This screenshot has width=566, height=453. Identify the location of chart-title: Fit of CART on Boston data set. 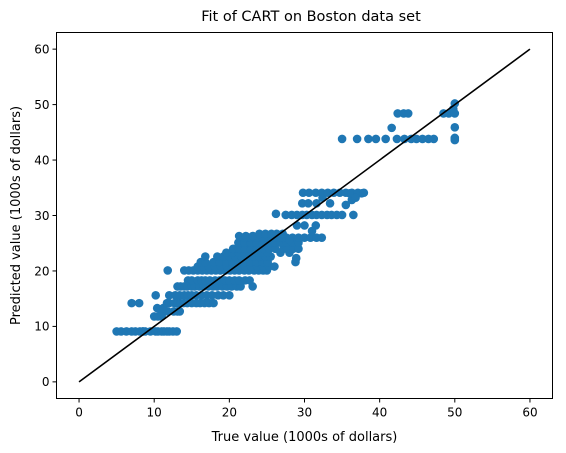
(311, 17).